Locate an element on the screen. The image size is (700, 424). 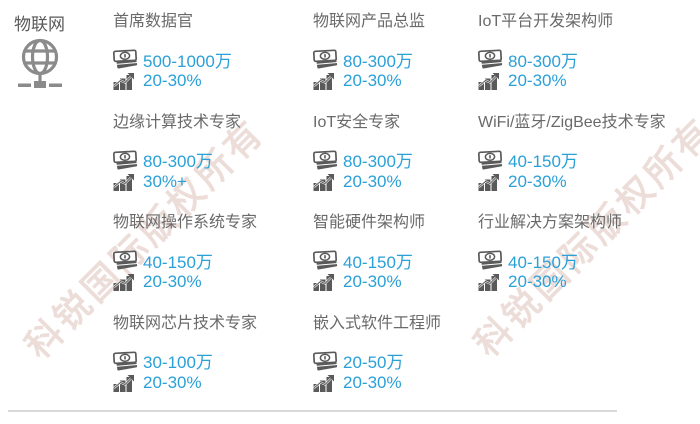
position-card: 嵌入式软件工程师 20-50万 20-30% is located at coordinates (395, 362).